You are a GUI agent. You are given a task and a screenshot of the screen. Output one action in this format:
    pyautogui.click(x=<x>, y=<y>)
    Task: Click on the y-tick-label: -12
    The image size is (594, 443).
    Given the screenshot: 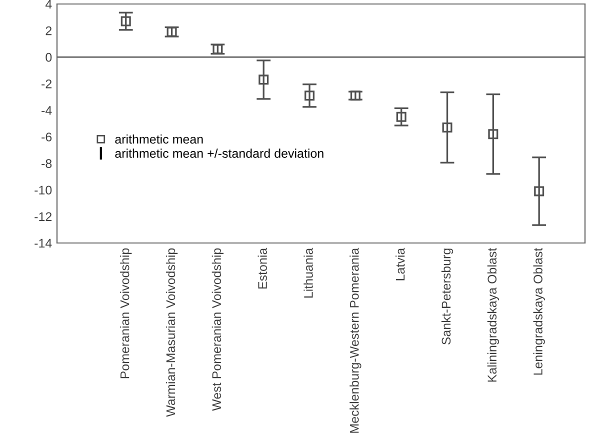 What is the action you would take?
    pyautogui.click(x=43, y=216)
    